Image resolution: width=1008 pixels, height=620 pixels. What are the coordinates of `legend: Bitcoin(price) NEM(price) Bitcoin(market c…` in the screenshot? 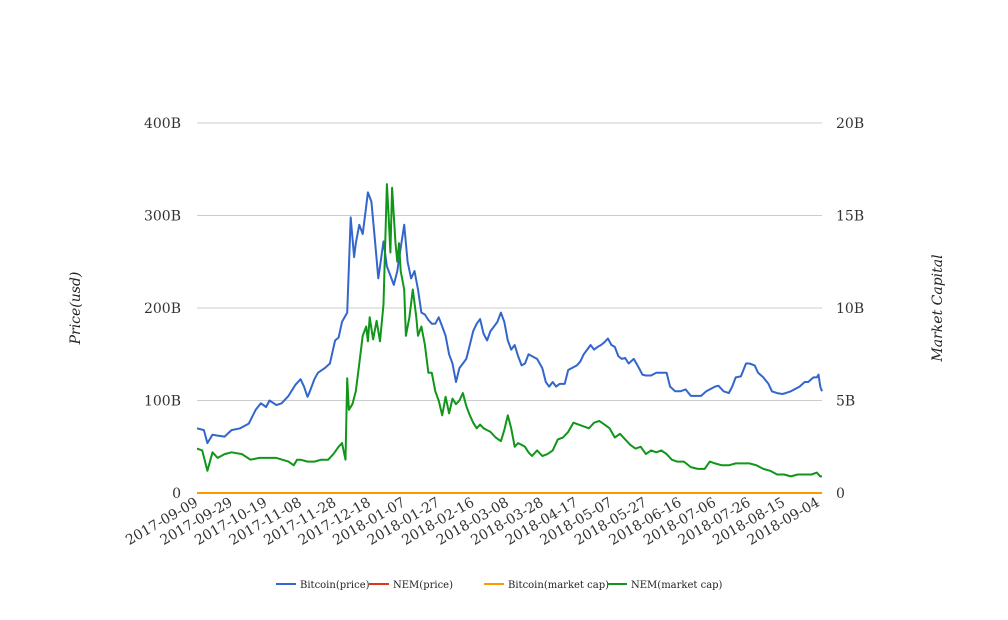 It's located at (499, 585).